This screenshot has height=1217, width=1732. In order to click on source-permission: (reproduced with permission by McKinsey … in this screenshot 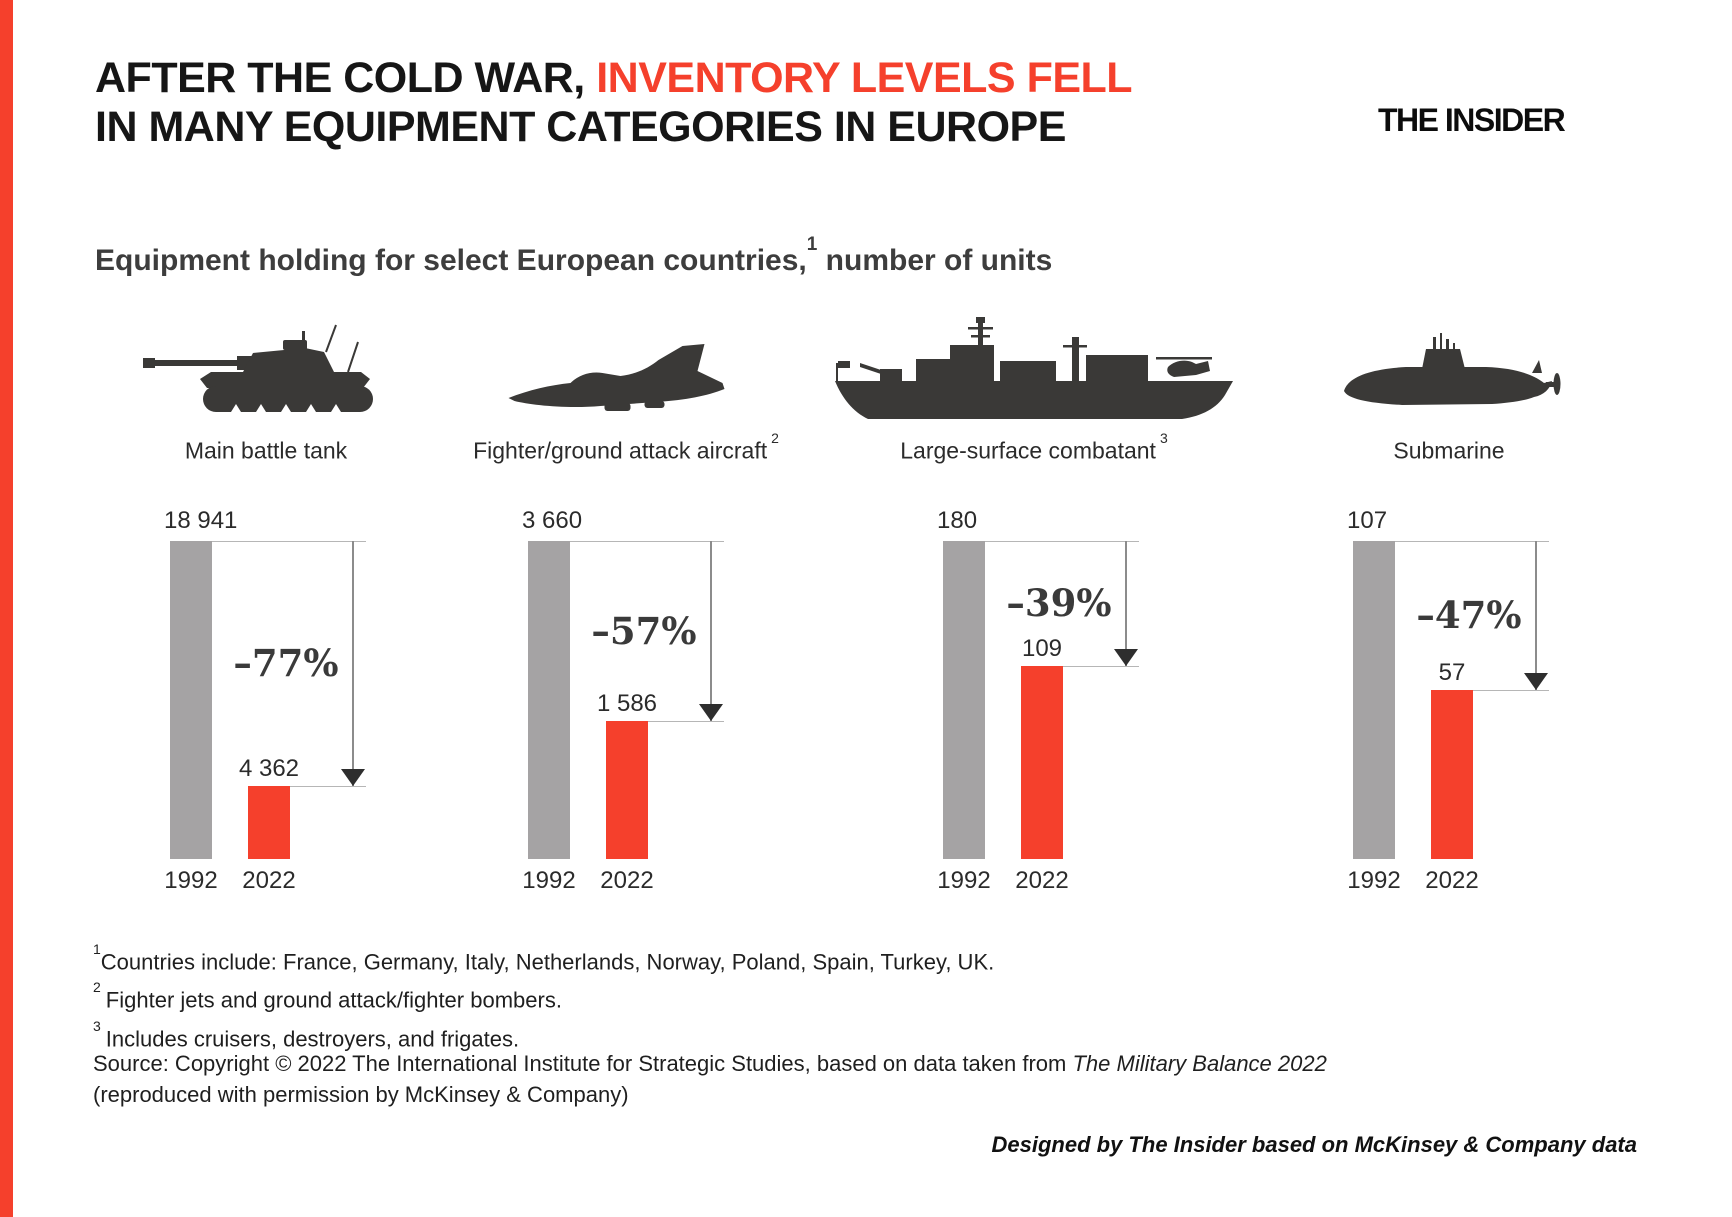, I will do `click(361, 1094)`.